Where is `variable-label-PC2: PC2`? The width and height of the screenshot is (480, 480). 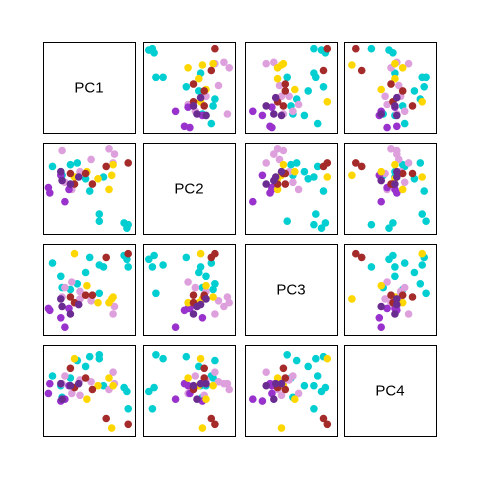 variable-label-PC2: PC2 is located at coordinates (188, 189).